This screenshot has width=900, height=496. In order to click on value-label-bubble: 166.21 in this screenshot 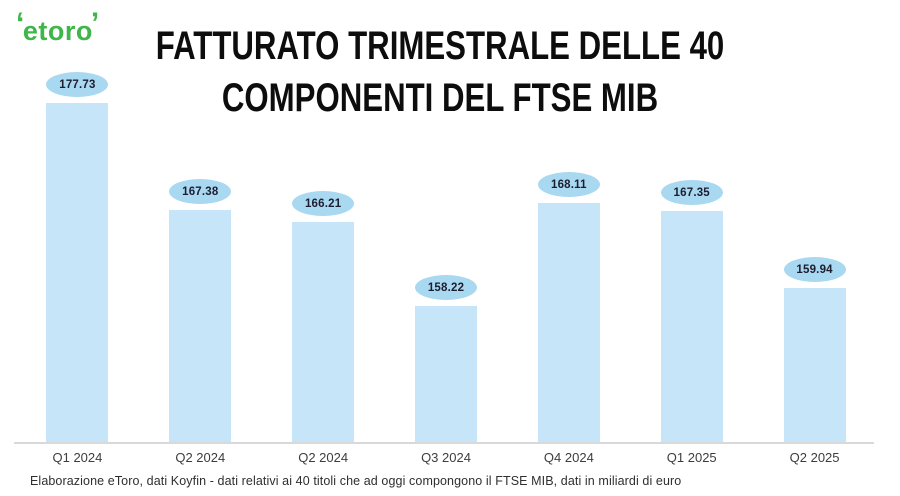, I will do `click(323, 203)`.